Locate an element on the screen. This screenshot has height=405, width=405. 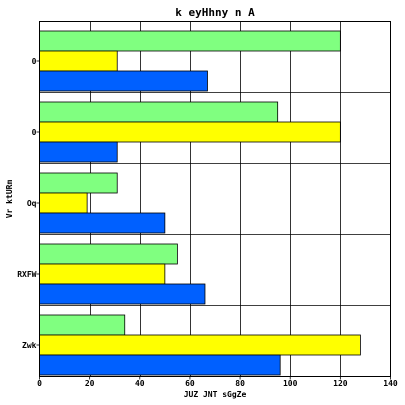
x-tick-label: 0 is located at coordinates (39, 383).